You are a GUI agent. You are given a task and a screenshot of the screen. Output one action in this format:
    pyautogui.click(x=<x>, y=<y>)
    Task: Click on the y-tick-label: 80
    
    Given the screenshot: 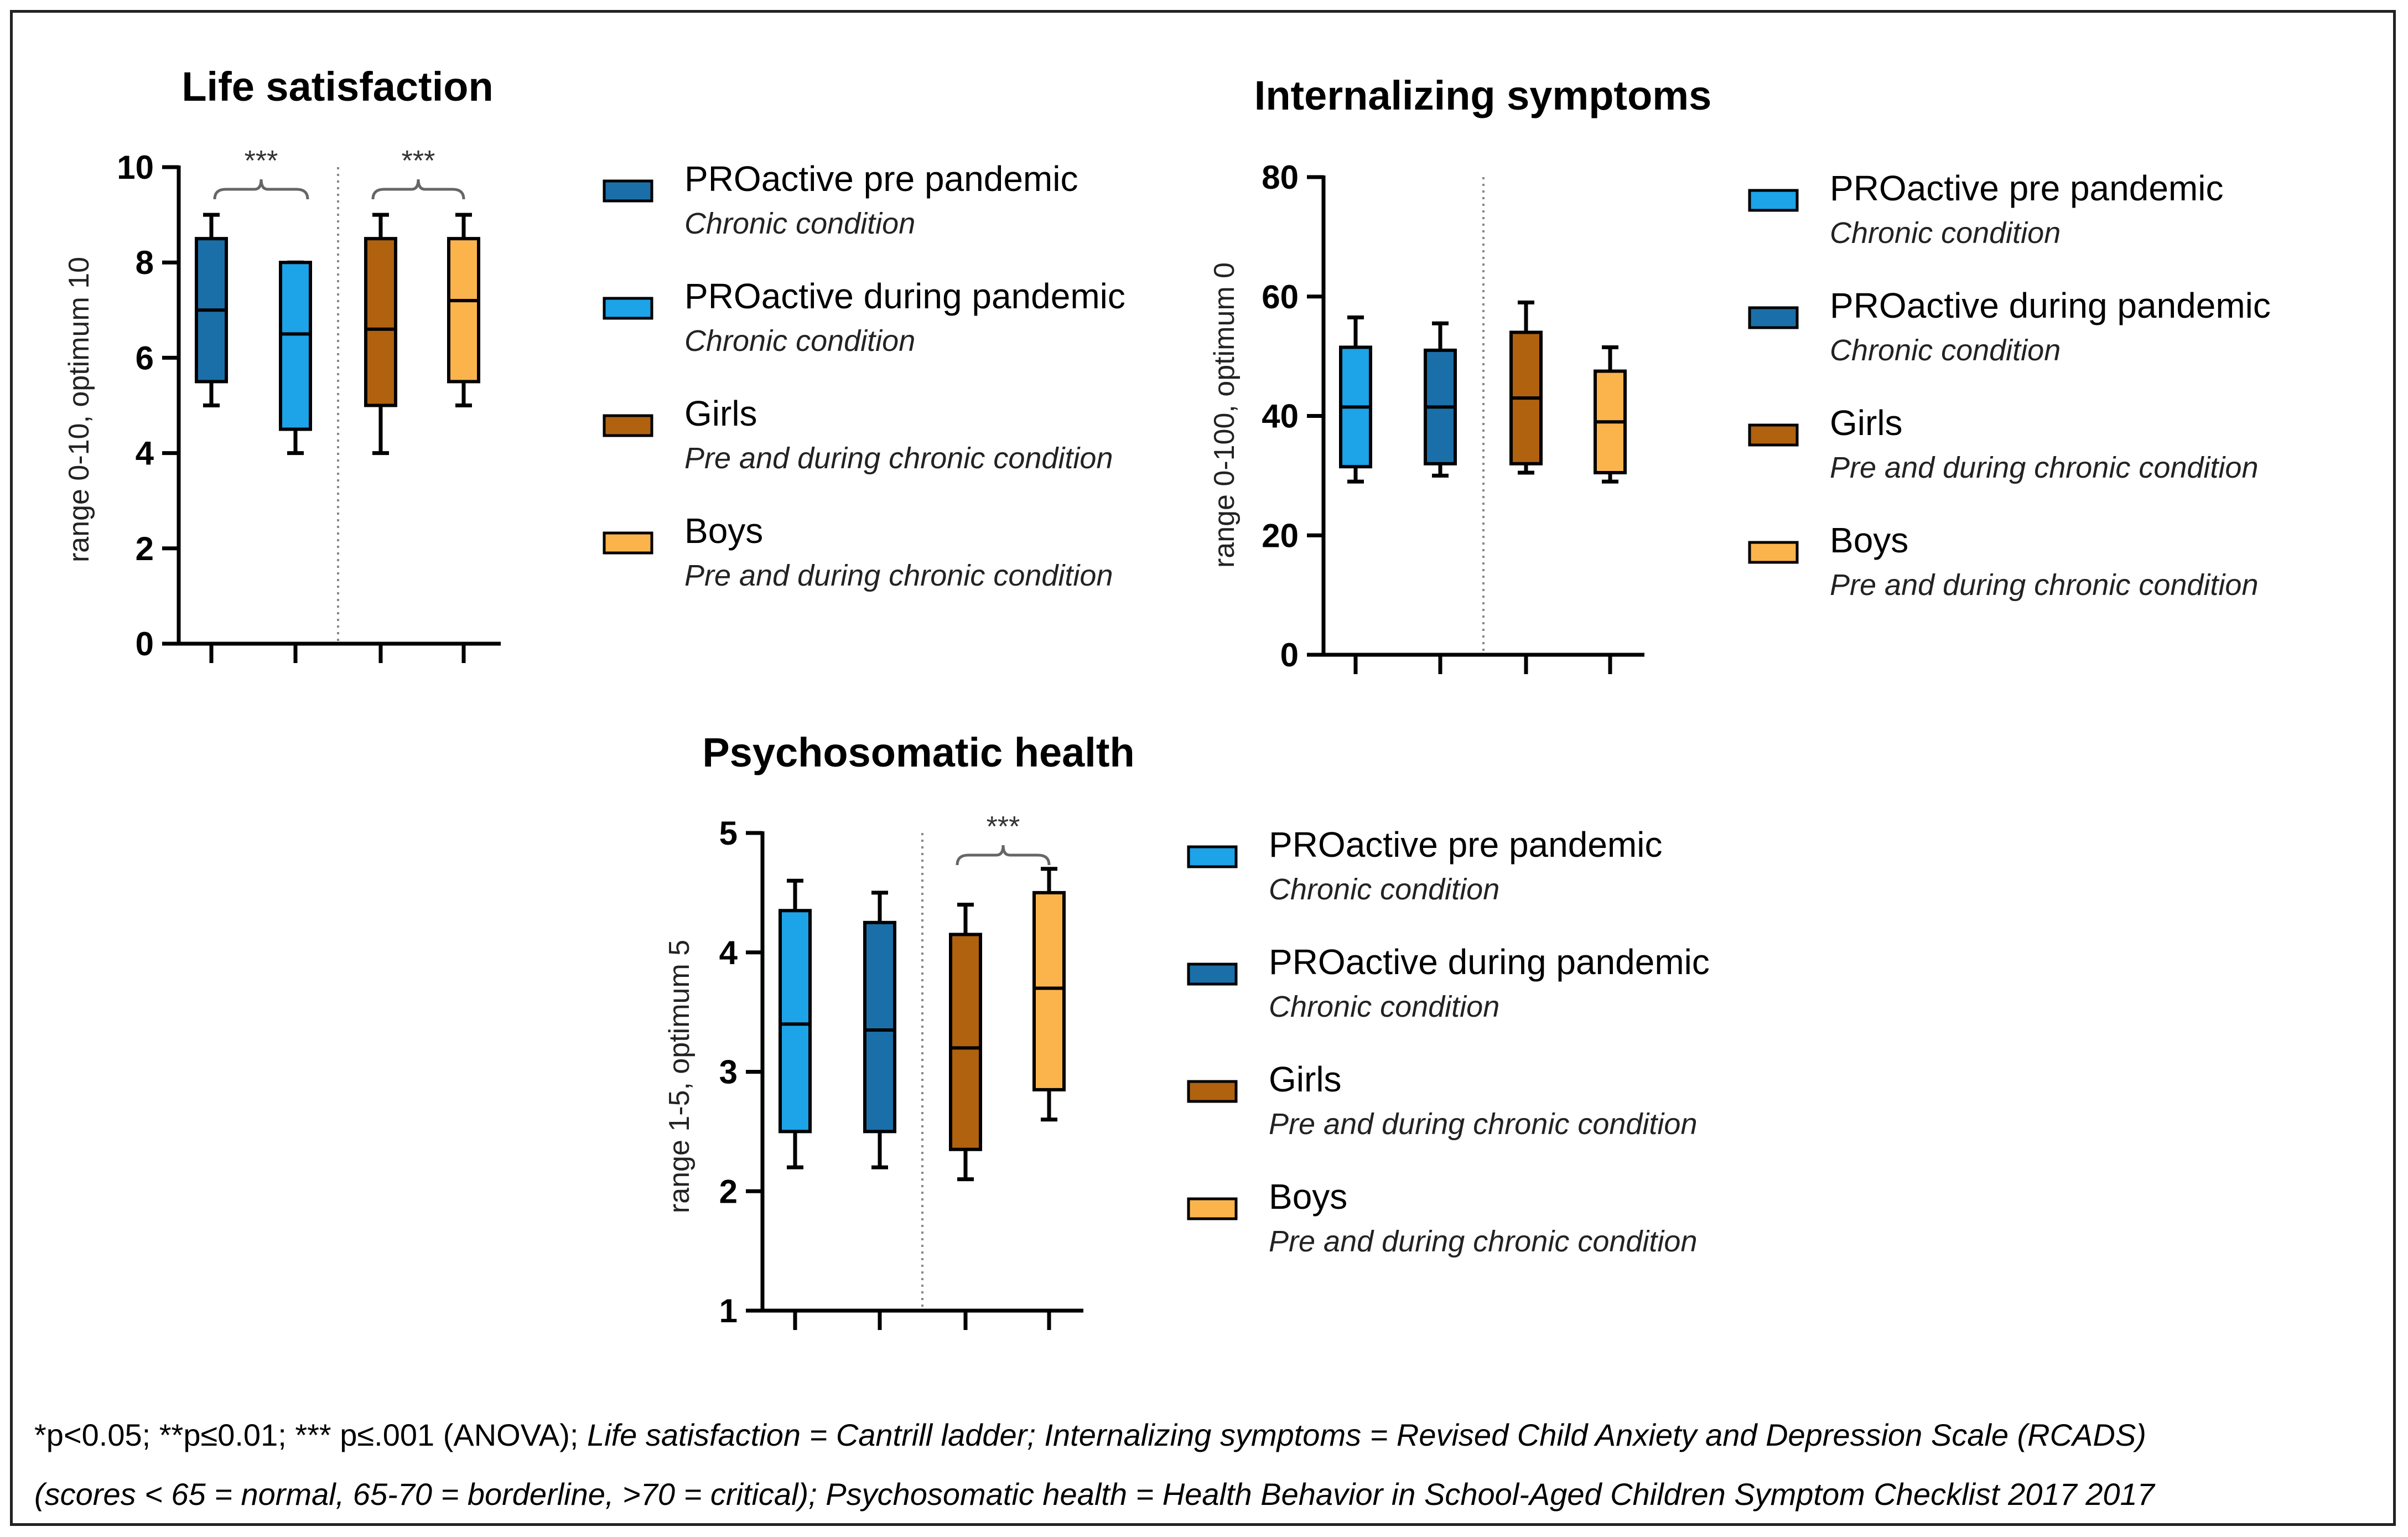 What is the action you would take?
    pyautogui.click(x=1280, y=177)
    